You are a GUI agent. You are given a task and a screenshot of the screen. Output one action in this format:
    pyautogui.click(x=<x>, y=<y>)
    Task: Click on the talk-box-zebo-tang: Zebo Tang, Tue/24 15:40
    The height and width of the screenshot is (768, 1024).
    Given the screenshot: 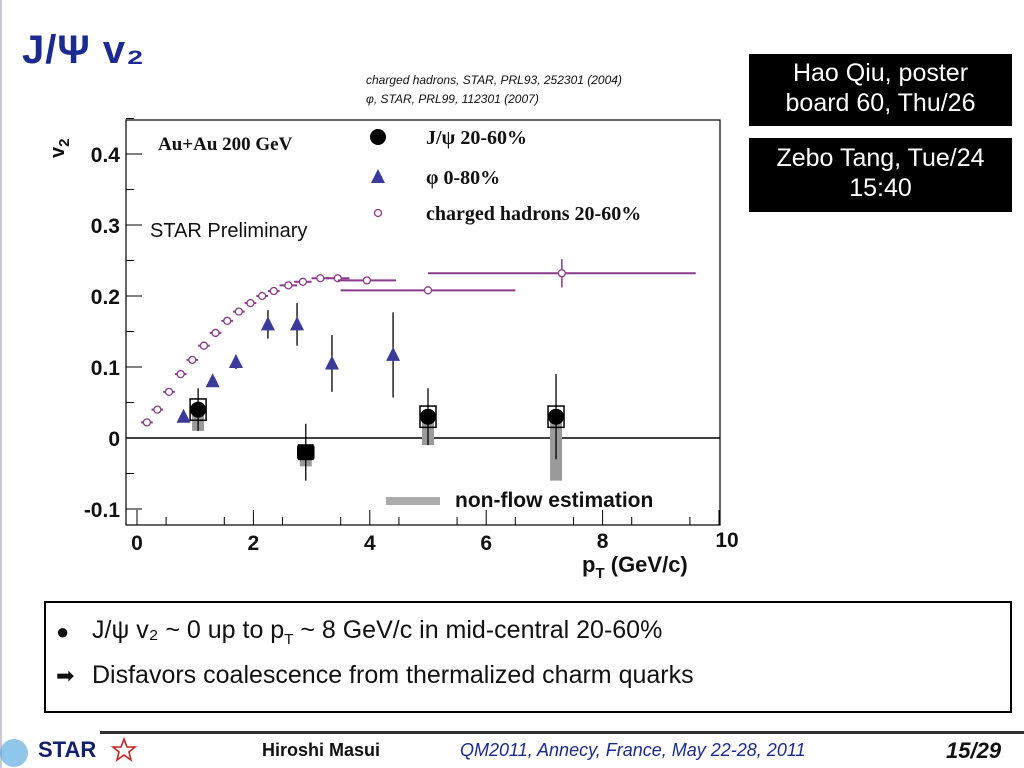 What is the action you would take?
    pyautogui.click(x=880, y=175)
    